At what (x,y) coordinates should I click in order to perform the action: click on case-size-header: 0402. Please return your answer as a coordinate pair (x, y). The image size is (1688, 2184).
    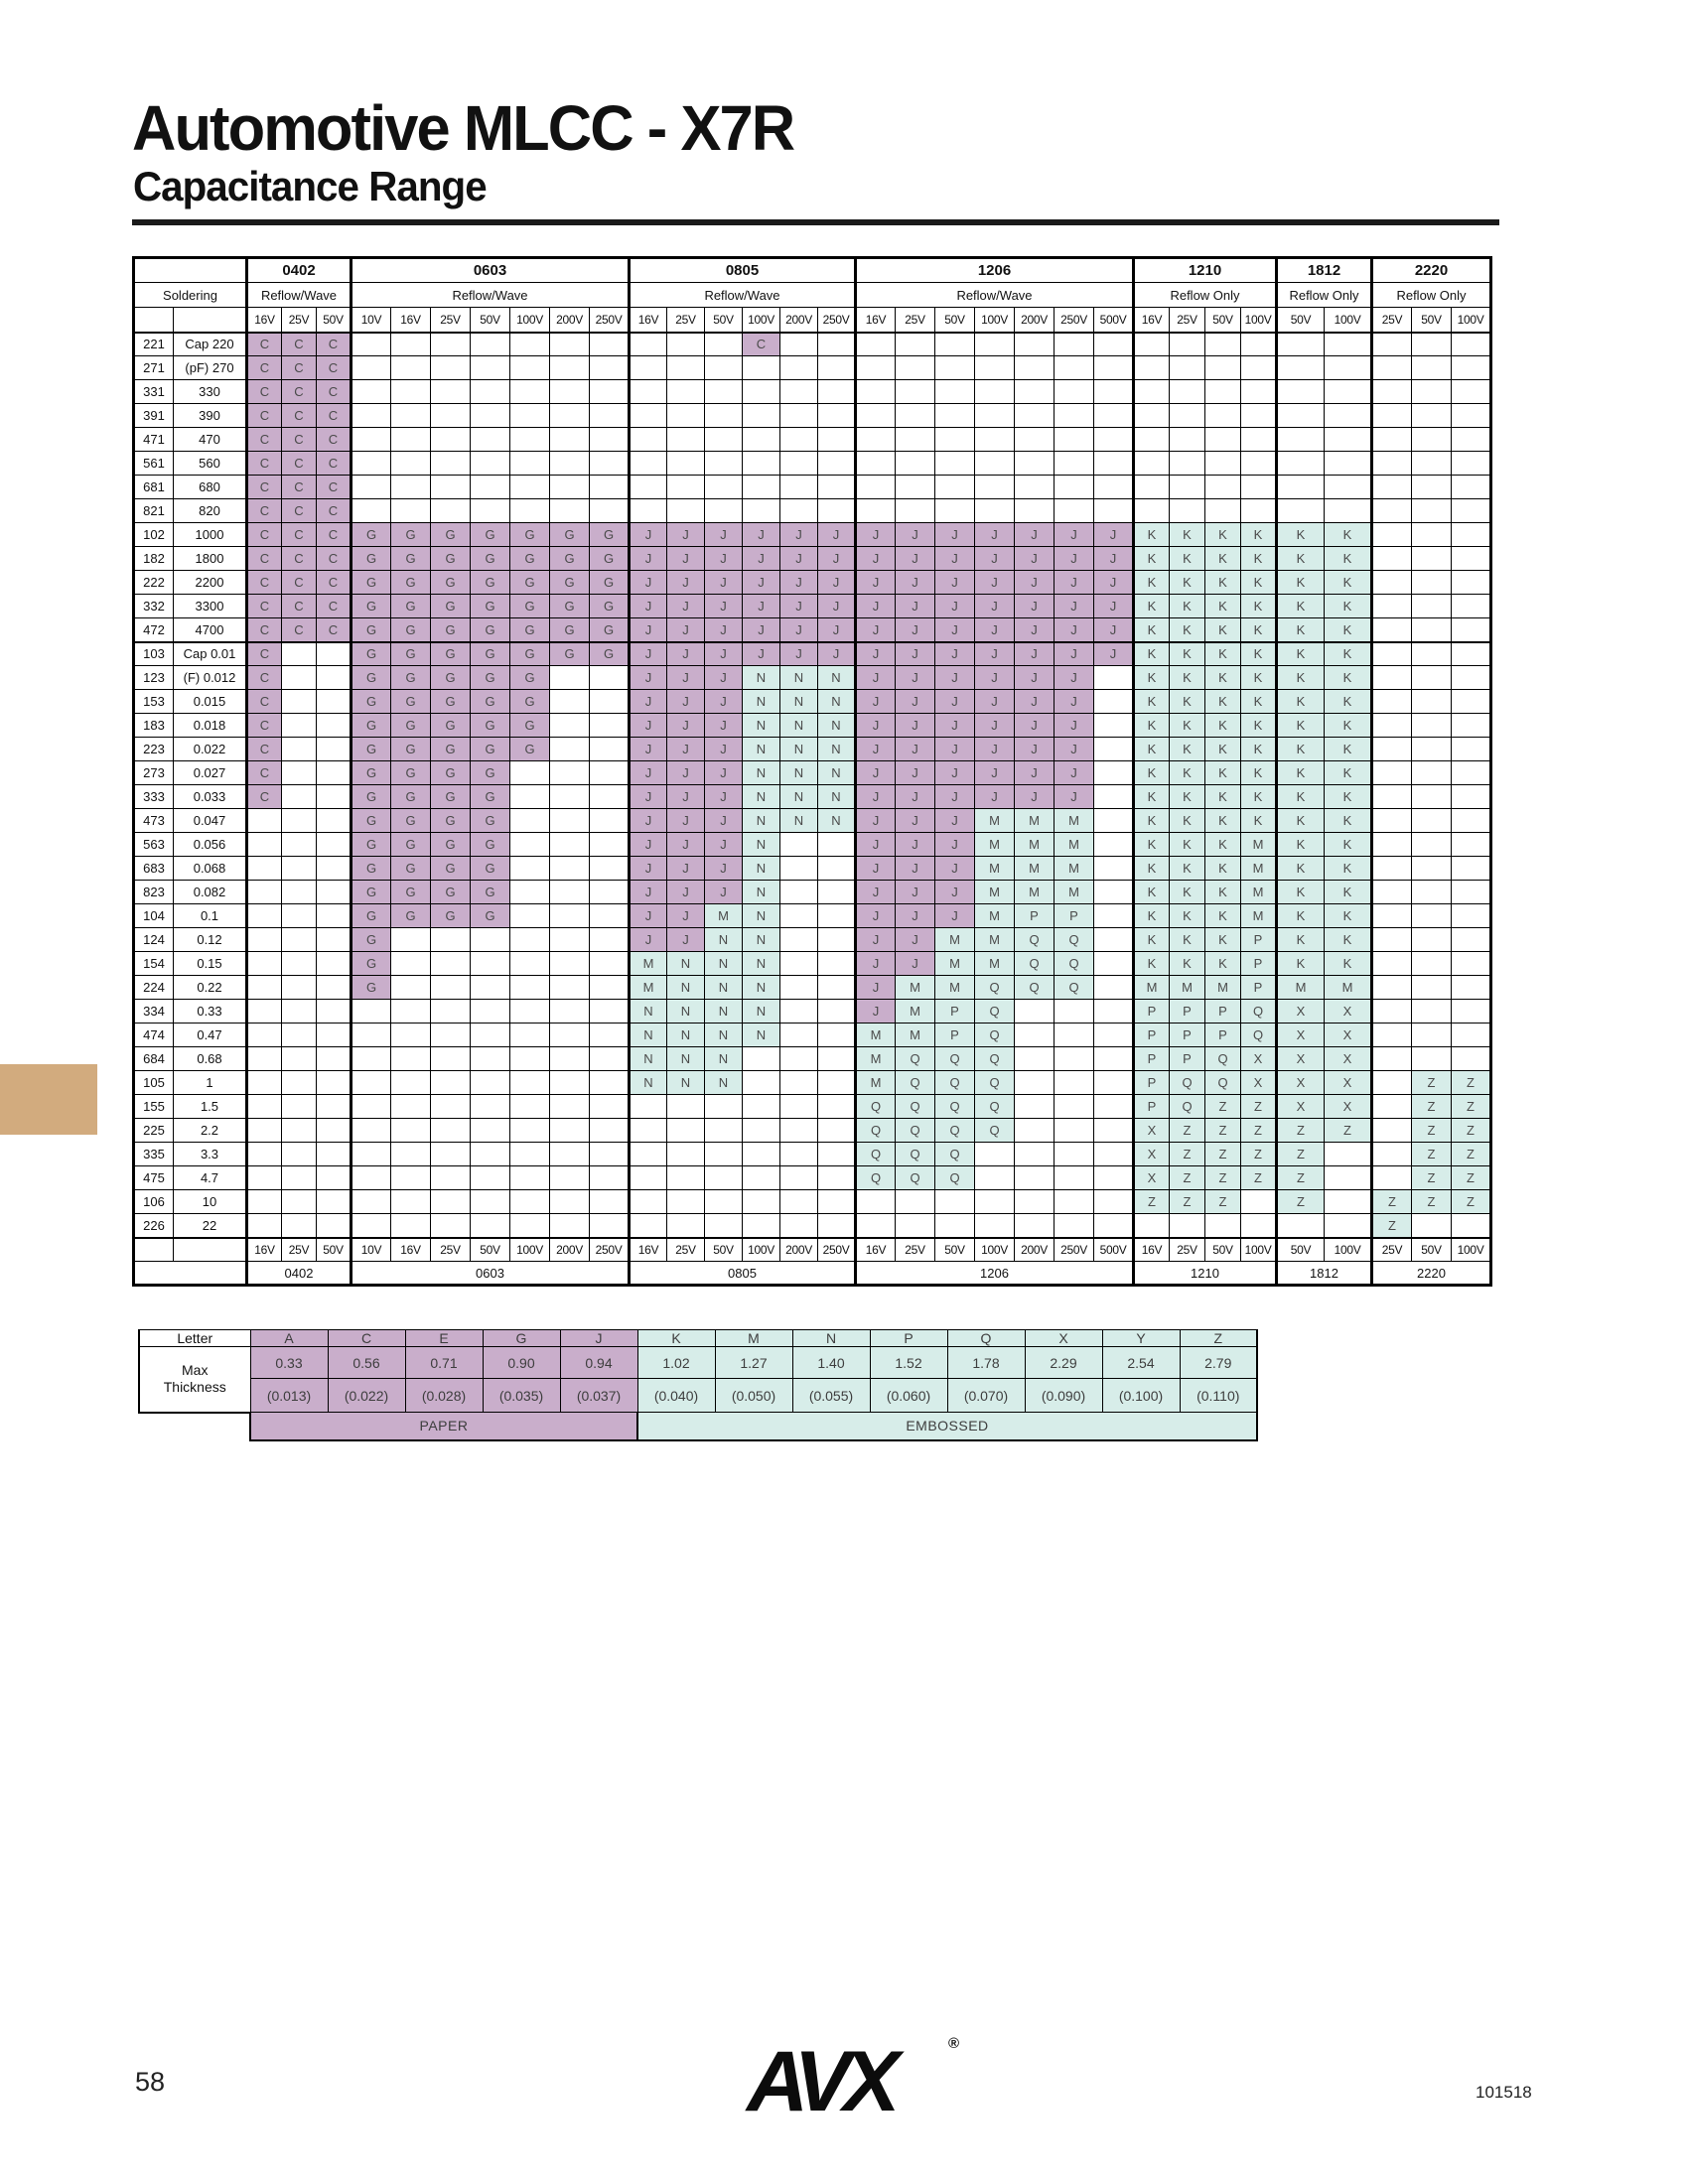
    Looking at the image, I should click on (298, 270).